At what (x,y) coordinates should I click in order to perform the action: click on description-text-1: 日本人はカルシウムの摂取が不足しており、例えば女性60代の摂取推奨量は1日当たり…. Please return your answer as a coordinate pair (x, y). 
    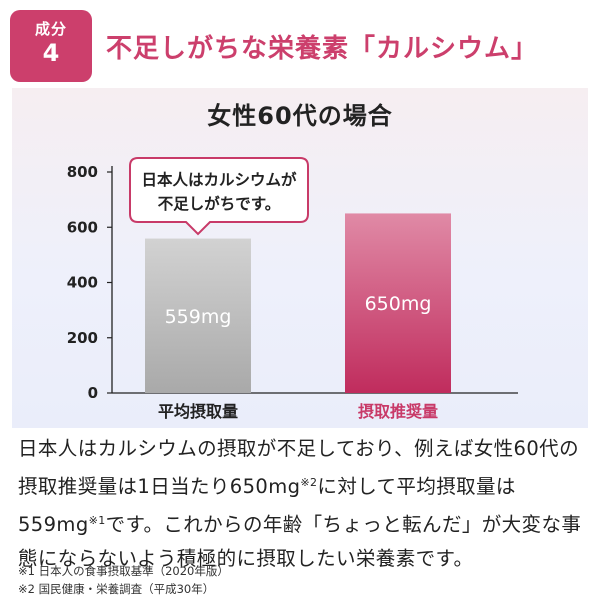
    Looking at the image, I should click on (298, 467).